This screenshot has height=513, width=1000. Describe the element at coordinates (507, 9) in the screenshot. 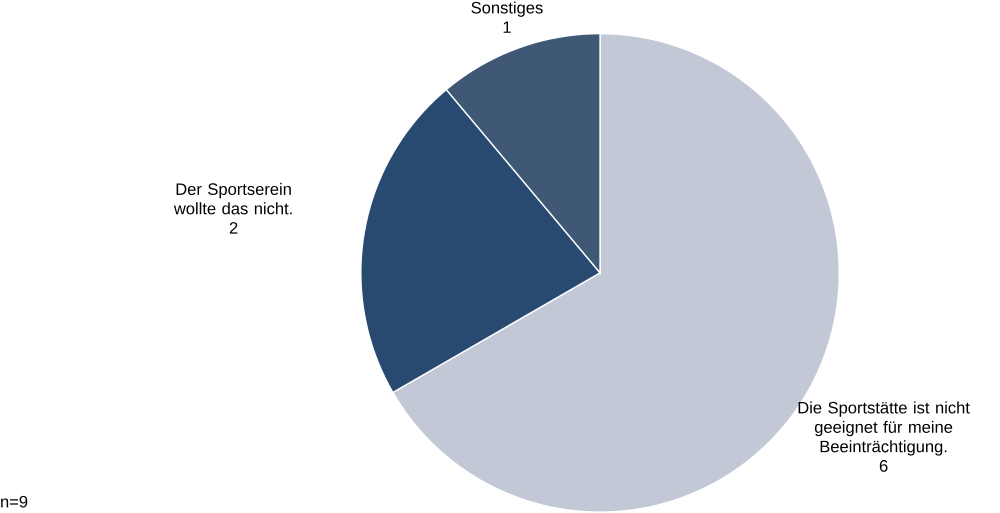

I see `slice-label: Sonstiges` at that location.